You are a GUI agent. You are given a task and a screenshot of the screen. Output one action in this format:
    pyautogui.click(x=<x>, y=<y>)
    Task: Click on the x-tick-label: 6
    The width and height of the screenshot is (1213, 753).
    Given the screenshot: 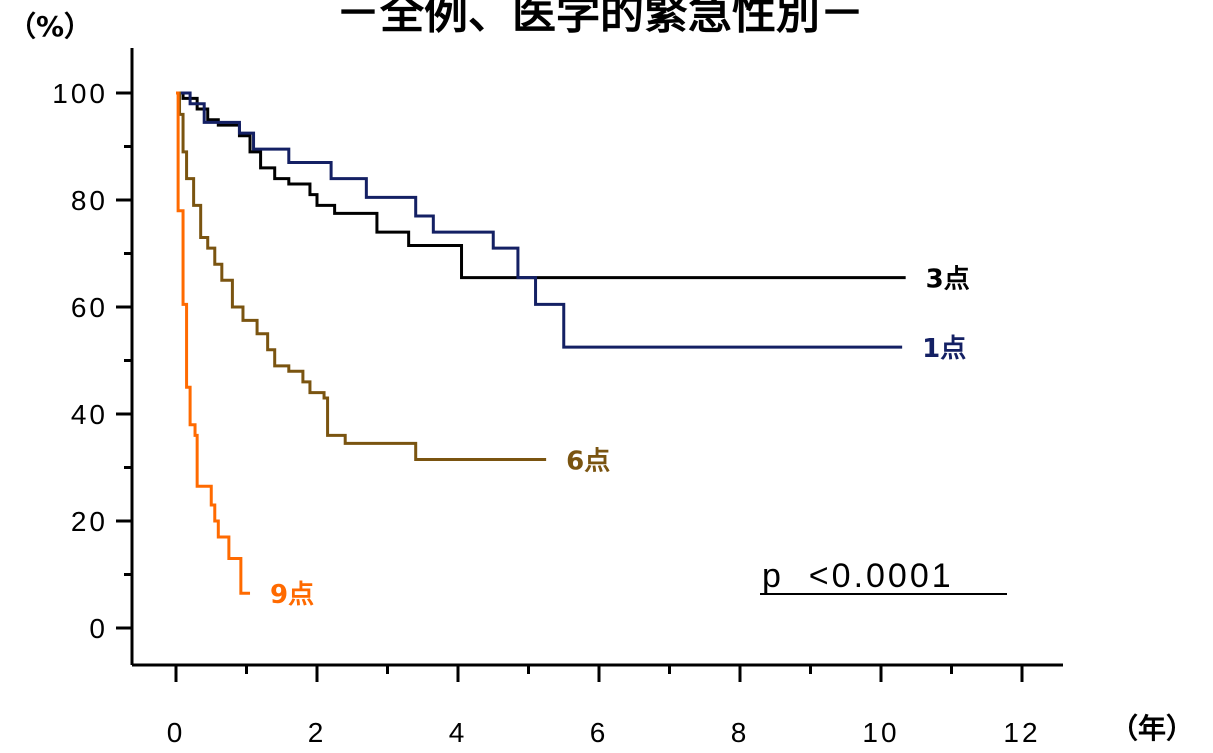 What is the action you would take?
    pyautogui.click(x=599, y=732)
    